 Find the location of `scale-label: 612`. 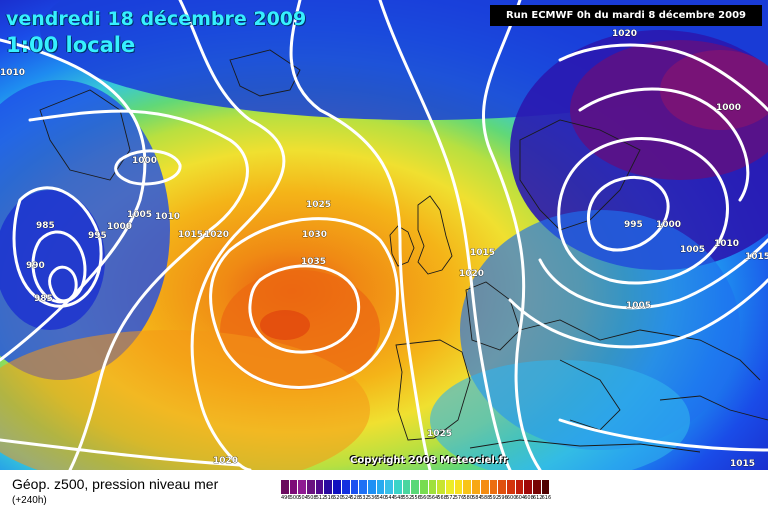

scale-label: 612 is located at coordinates (537, 498).